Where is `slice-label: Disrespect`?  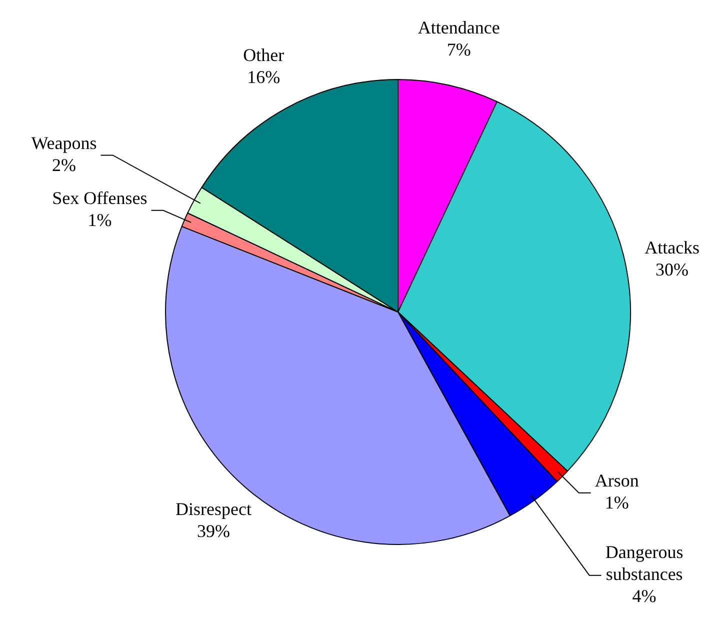 slice-label: Disrespect is located at coordinates (214, 509).